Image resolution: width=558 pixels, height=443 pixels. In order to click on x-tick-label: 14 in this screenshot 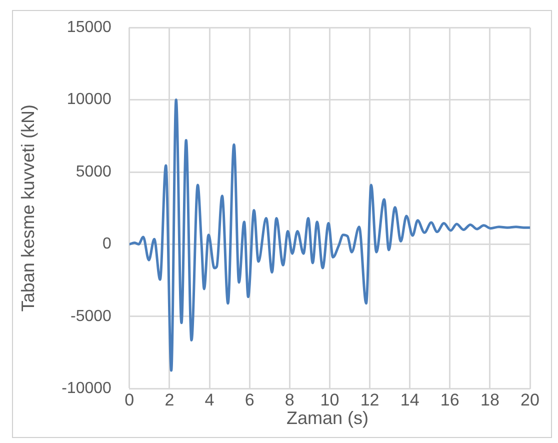, I will do `click(410, 400)`.